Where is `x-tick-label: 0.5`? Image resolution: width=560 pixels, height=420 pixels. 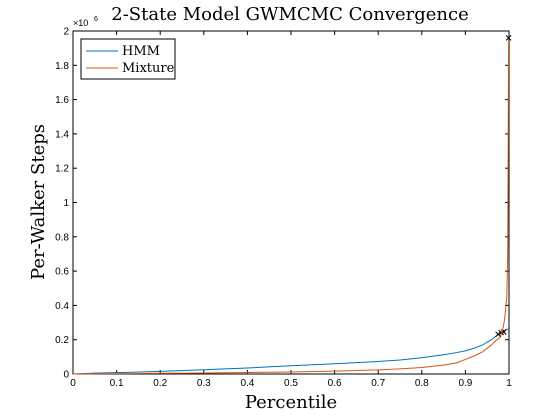
x-tick-label: 0.5 is located at coordinates (291, 383).